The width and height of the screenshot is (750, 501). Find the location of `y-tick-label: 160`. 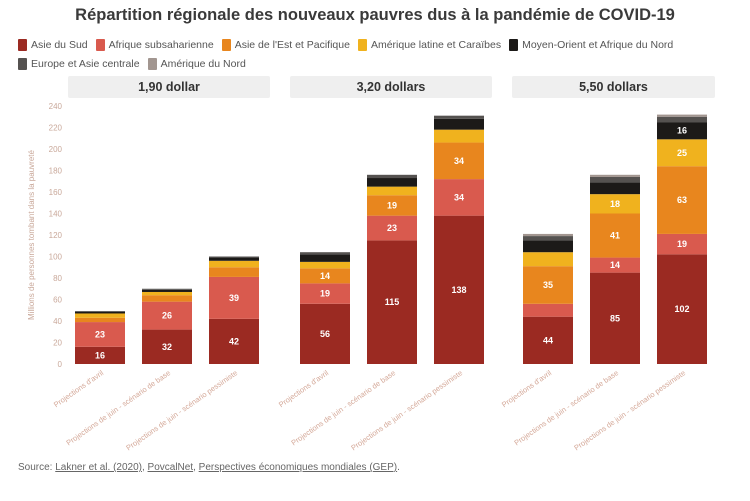

y-tick-label: 160 is located at coordinates (56, 192).